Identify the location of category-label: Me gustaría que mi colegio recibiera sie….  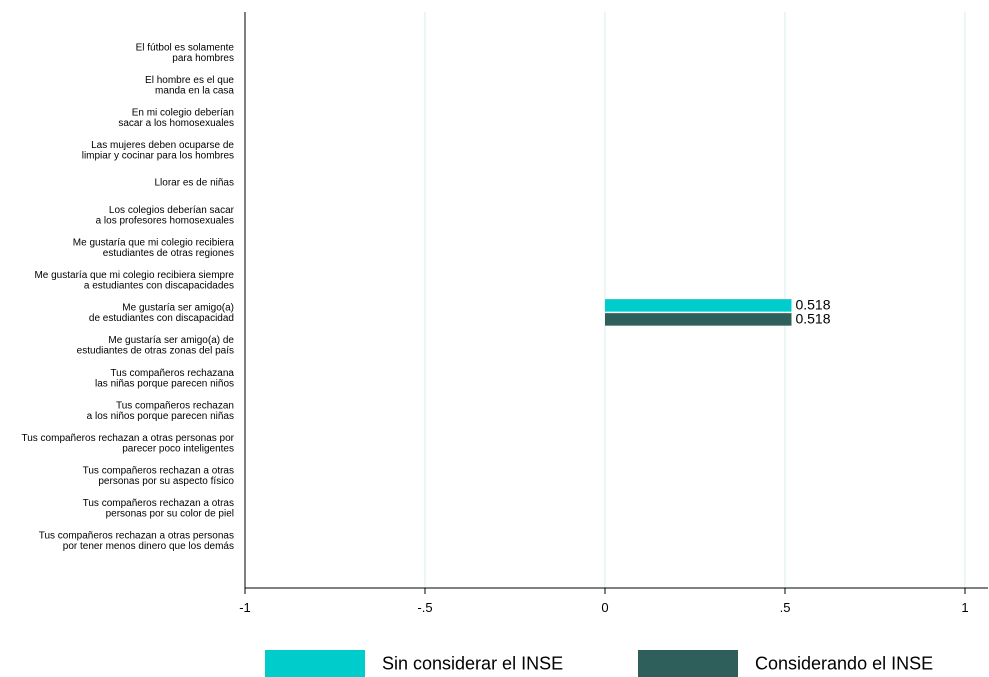
(134, 281).